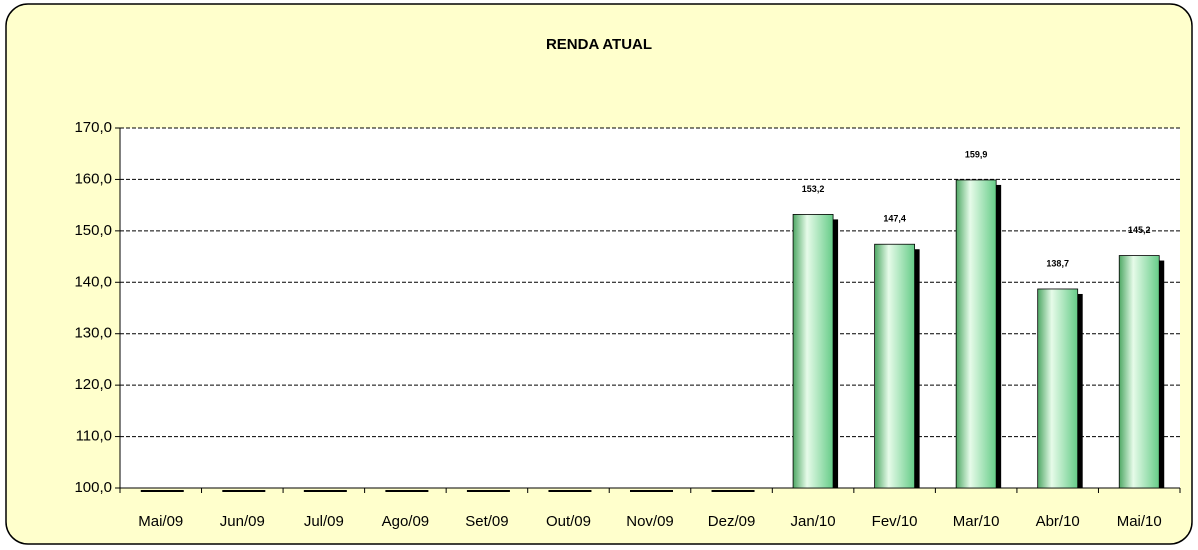  What do you see at coordinates (895, 521) in the screenshot?
I see `x-tick-label: Fev/10` at bounding box center [895, 521].